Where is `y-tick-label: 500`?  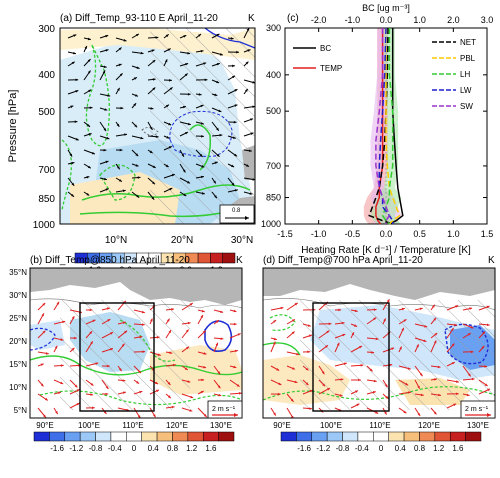
y-tick-label: 500 is located at coordinates (273, 111).